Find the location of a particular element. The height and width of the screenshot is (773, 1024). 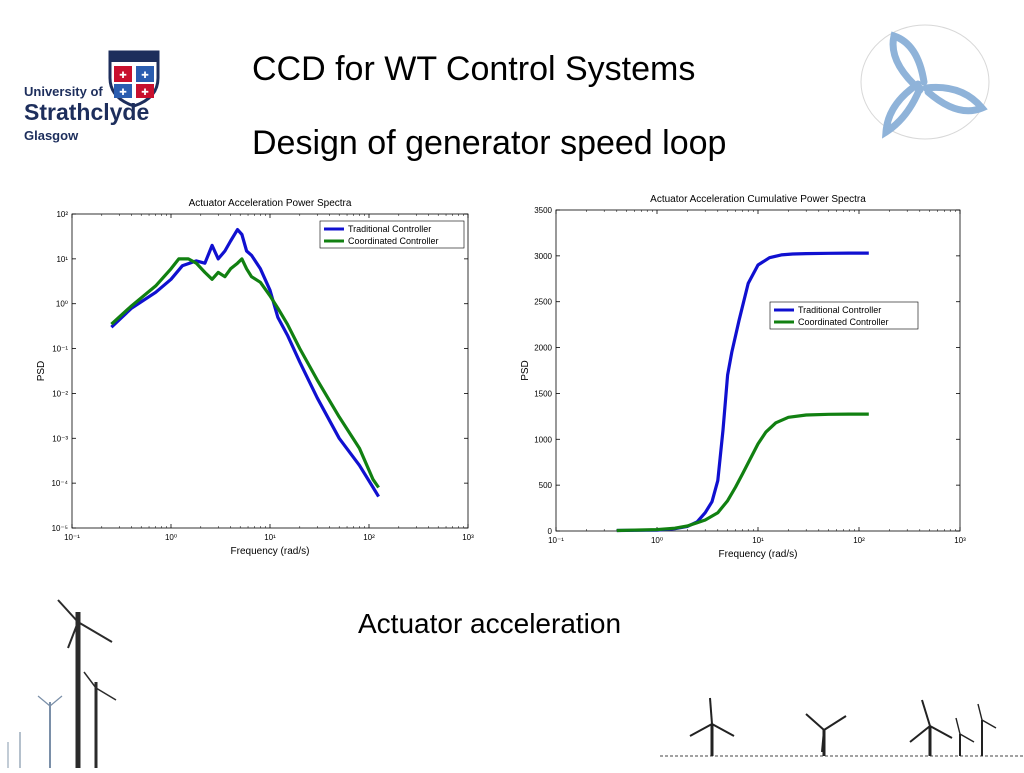

wind-turbines-bottom-icon is located at coordinates (842, 729).